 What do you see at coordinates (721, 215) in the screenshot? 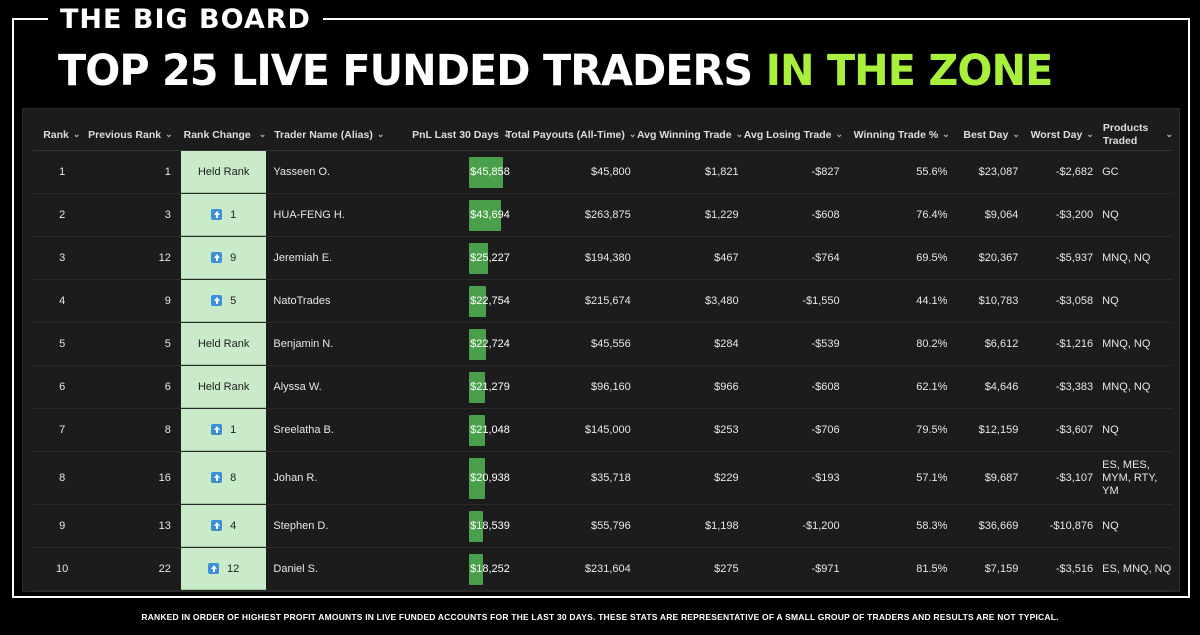
I see `cell-avgwin: $1,229` at bounding box center [721, 215].